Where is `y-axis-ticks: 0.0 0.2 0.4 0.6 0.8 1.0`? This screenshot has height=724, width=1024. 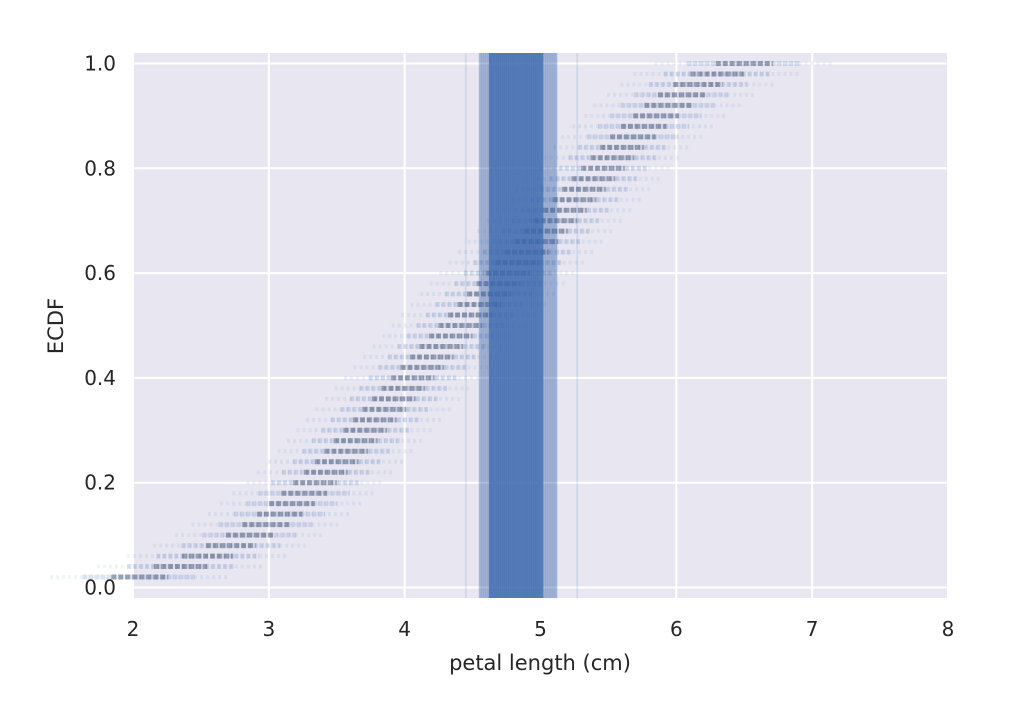 y-axis-ticks: 0.0 0.2 0.4 0.6 0.8 1.0 is located at coordinates (100, 325).